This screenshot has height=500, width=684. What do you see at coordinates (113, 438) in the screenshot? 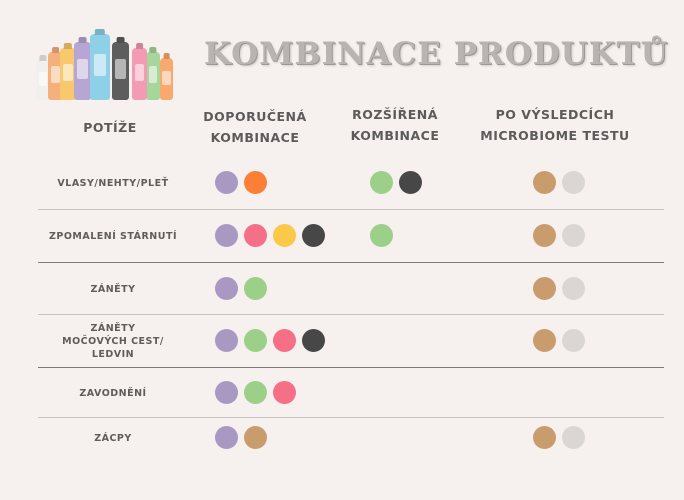
I see `row-label: ZÁCPY` at bounding box center [113, 438].